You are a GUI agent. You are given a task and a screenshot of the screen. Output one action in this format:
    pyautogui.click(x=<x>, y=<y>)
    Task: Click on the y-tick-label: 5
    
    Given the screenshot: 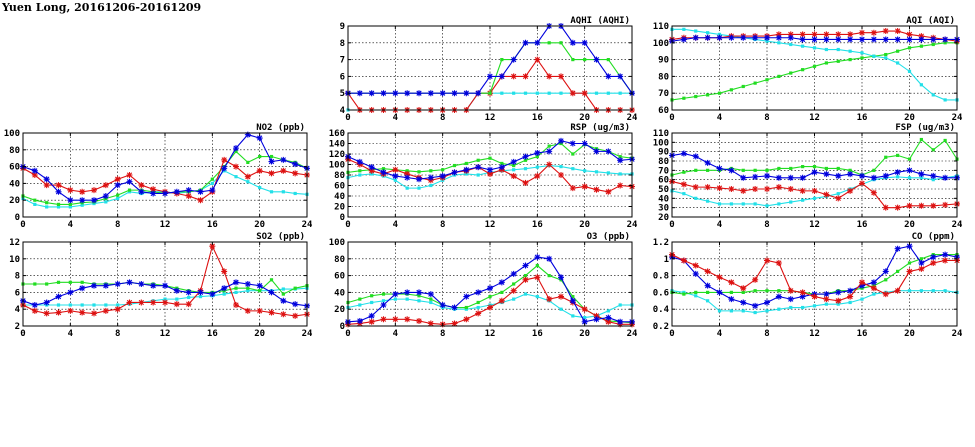 What is the action you would take?
    pyautogui.click(x=342, y=94)
    